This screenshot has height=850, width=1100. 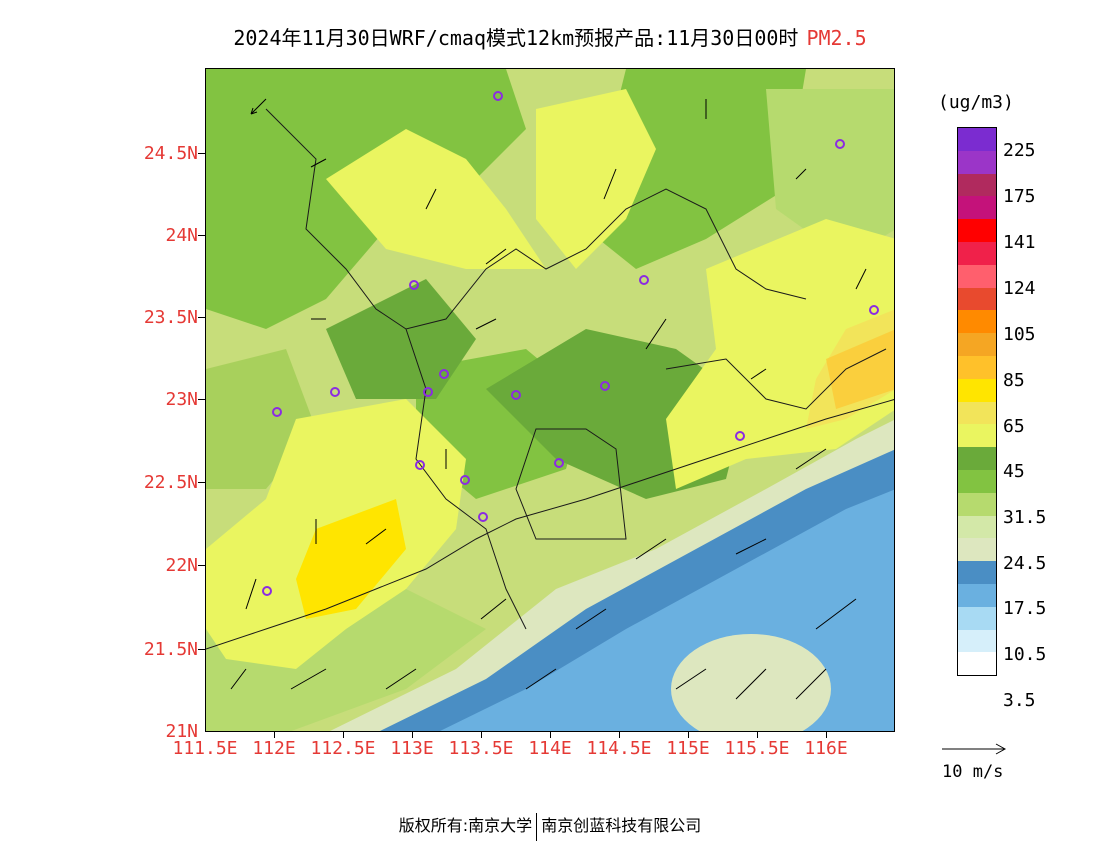 I want to click on title-main: 2024年11月30日WRF/cmaq模式12km预报产品:11月30日00时, so click(x=516, y=38).